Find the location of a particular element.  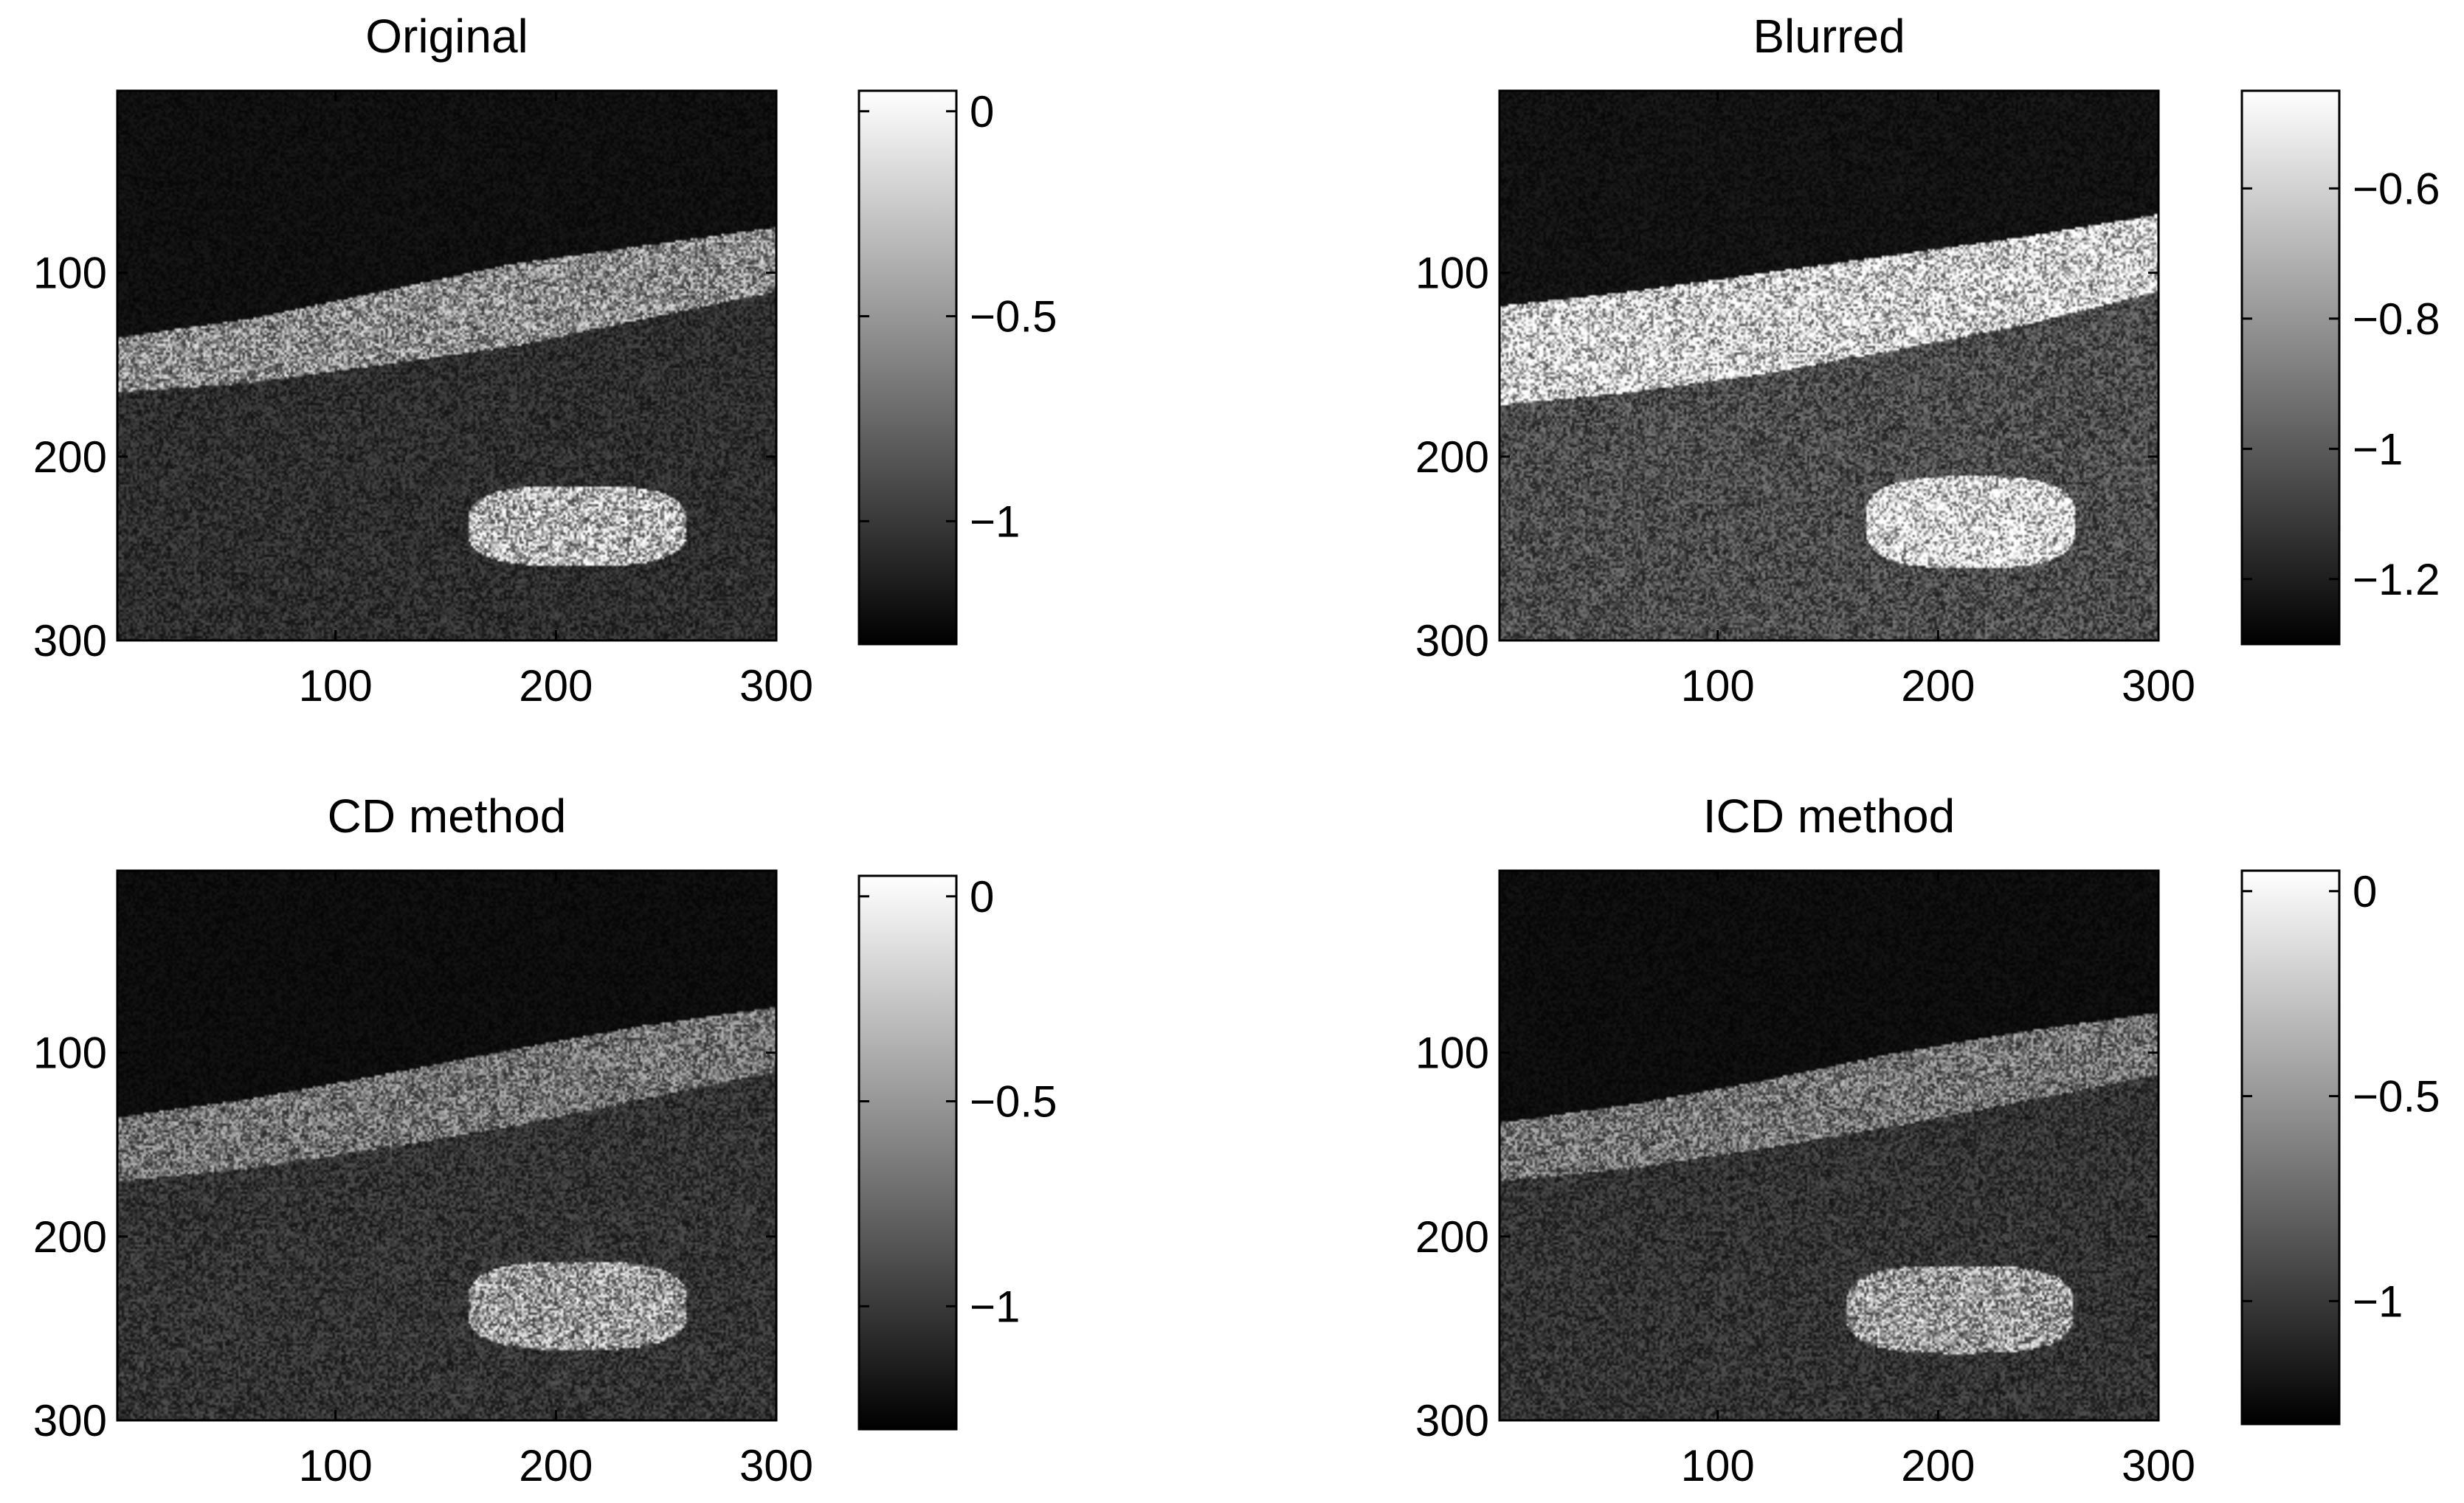

colorbar-tick-label: −0.6 is located at coordinates (2397, 189).